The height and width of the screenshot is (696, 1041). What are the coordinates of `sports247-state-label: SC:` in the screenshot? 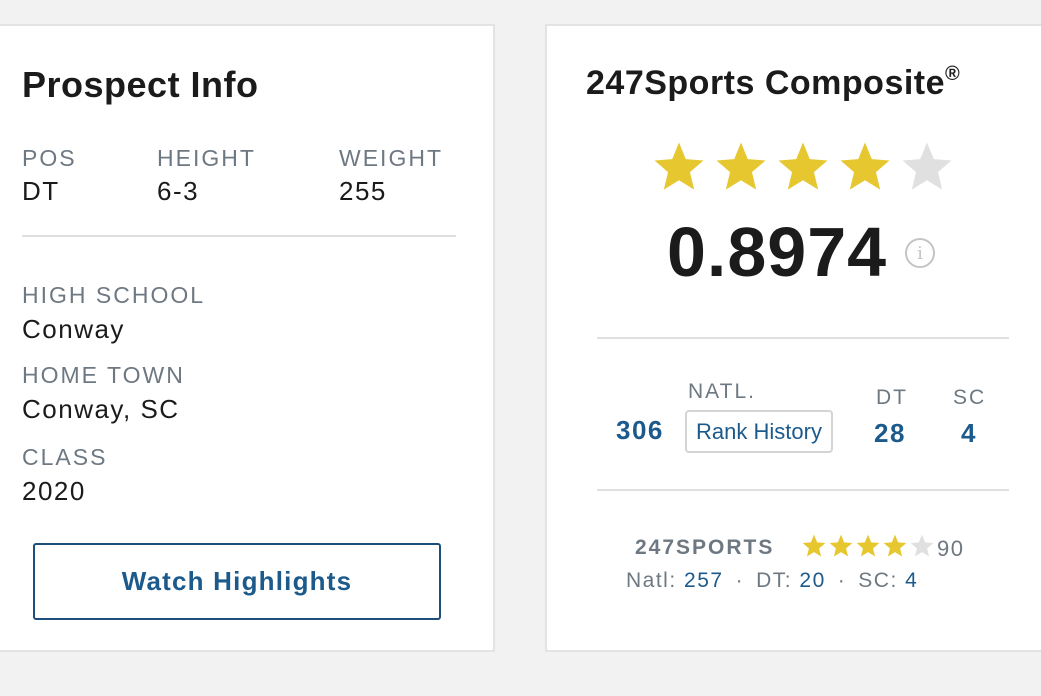 It's located at (878, 580).